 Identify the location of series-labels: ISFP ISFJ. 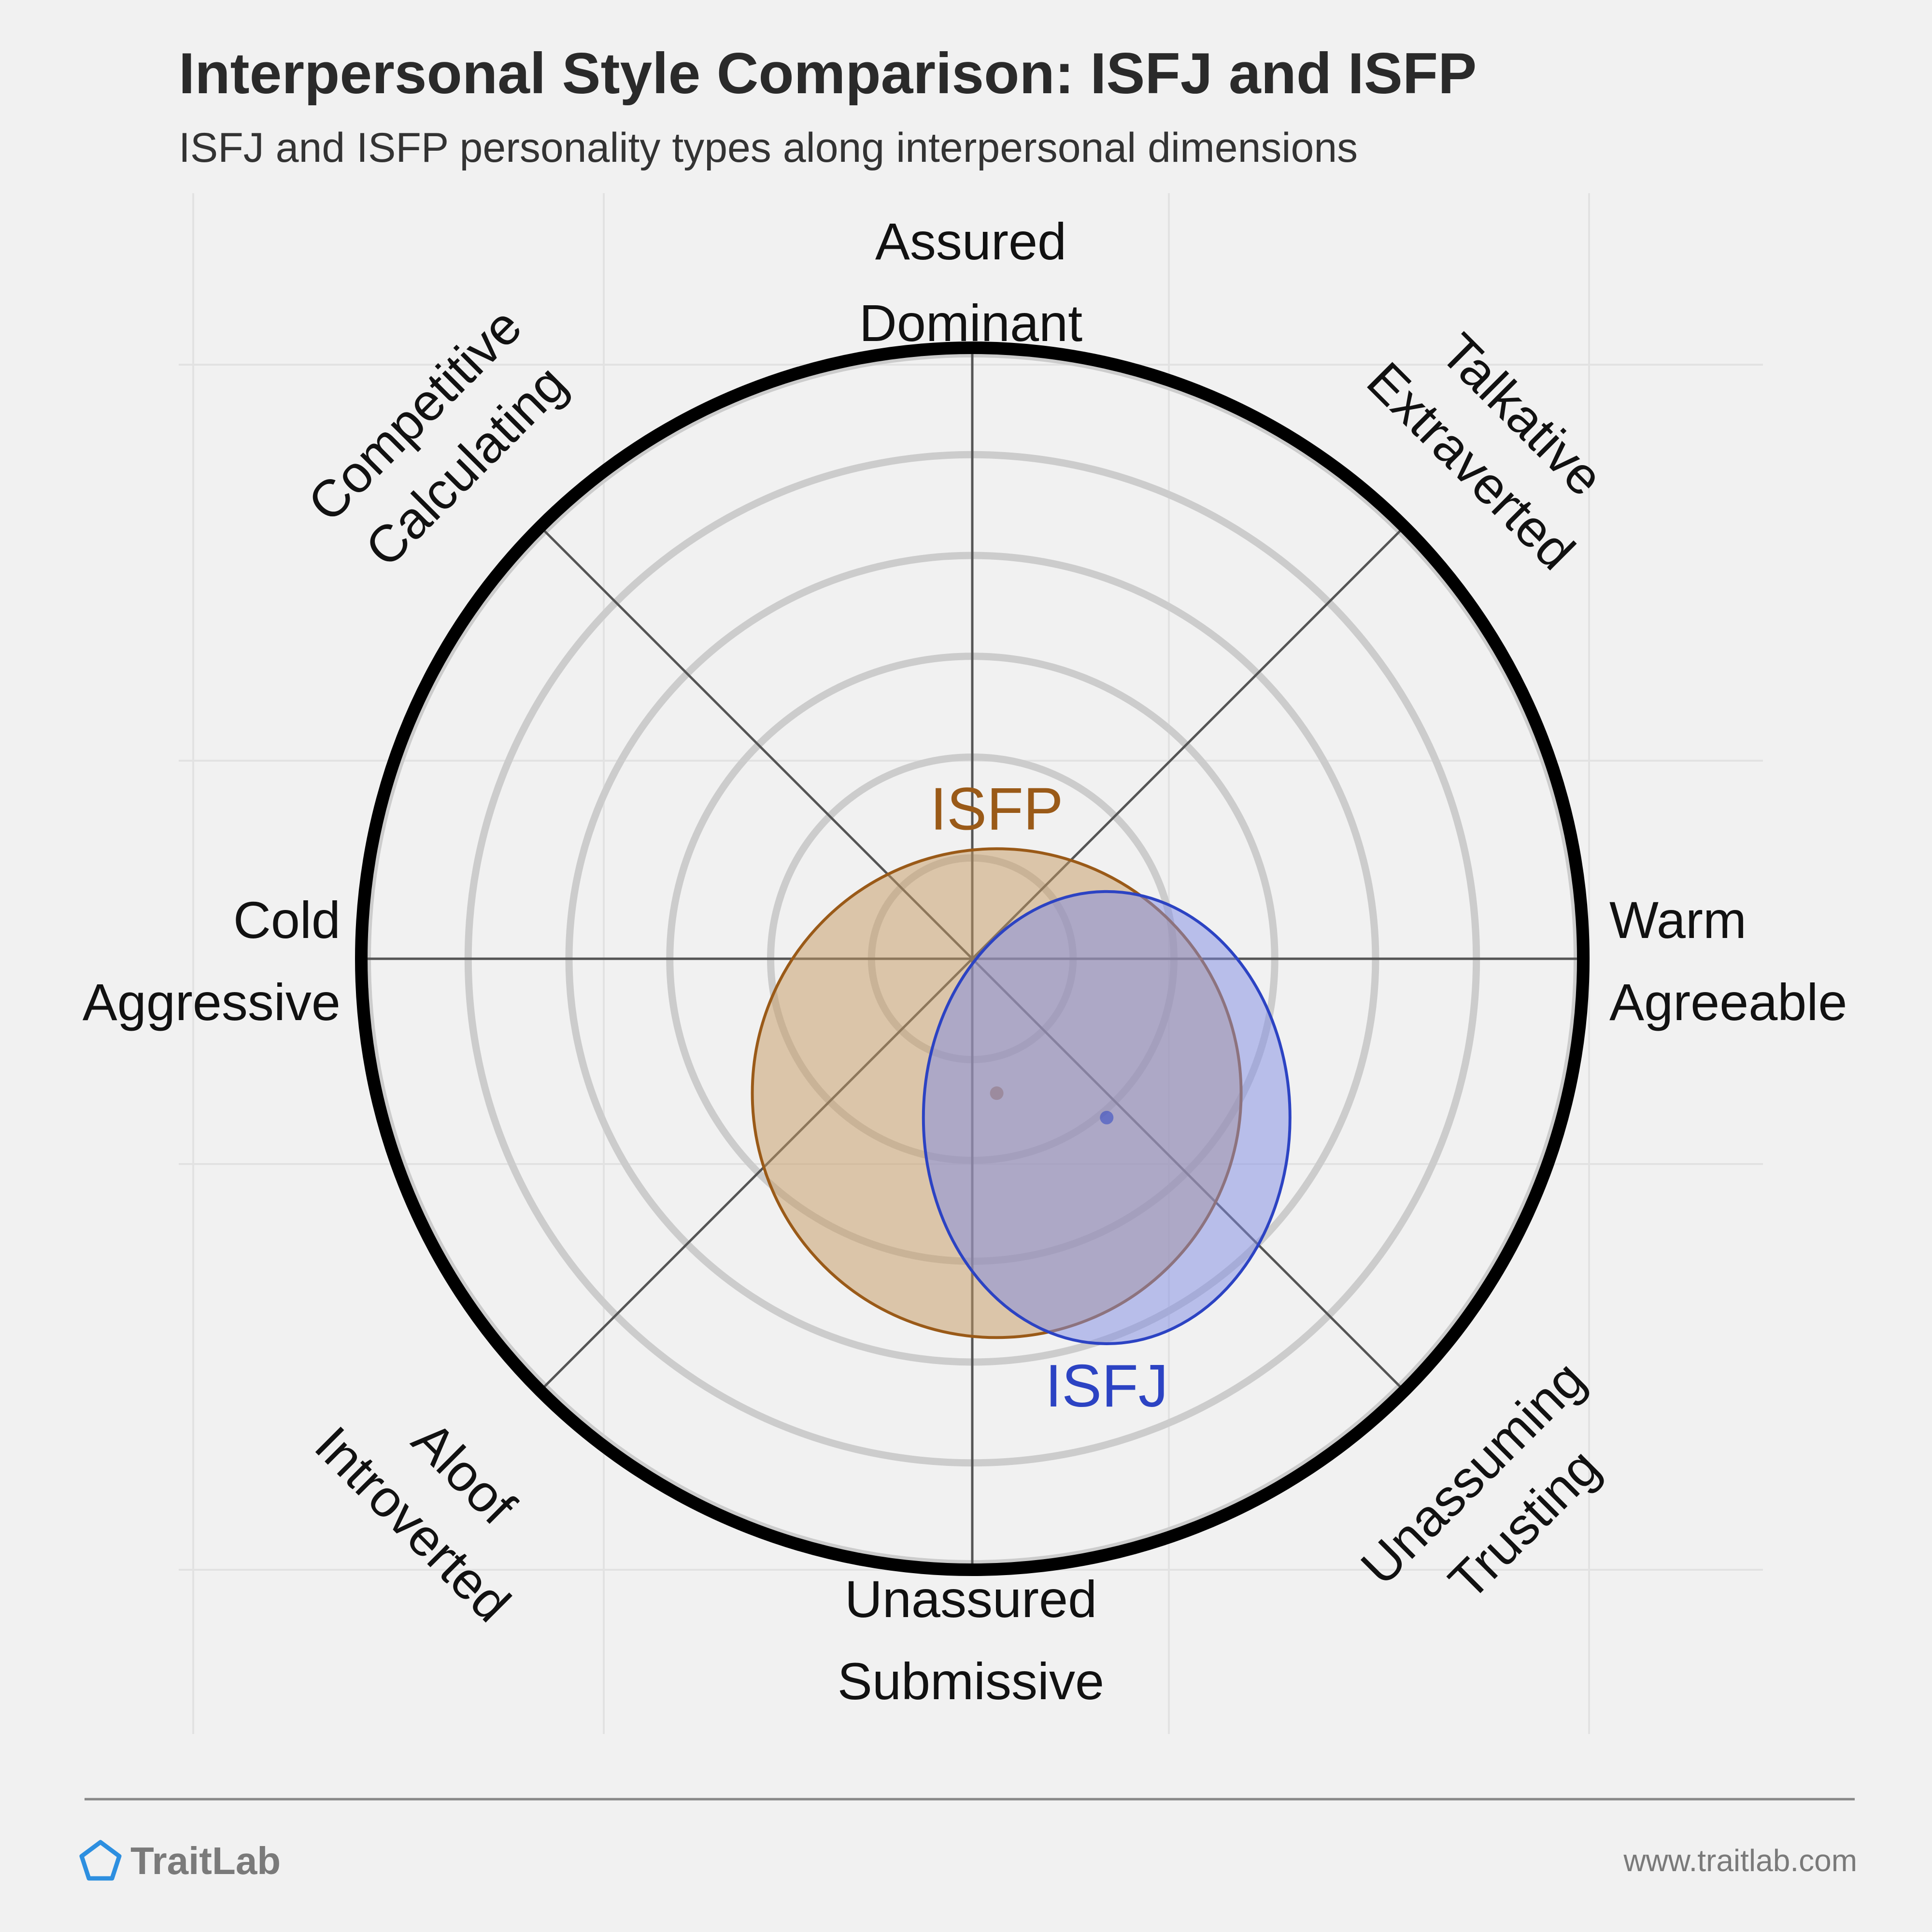
(1049, 1098).